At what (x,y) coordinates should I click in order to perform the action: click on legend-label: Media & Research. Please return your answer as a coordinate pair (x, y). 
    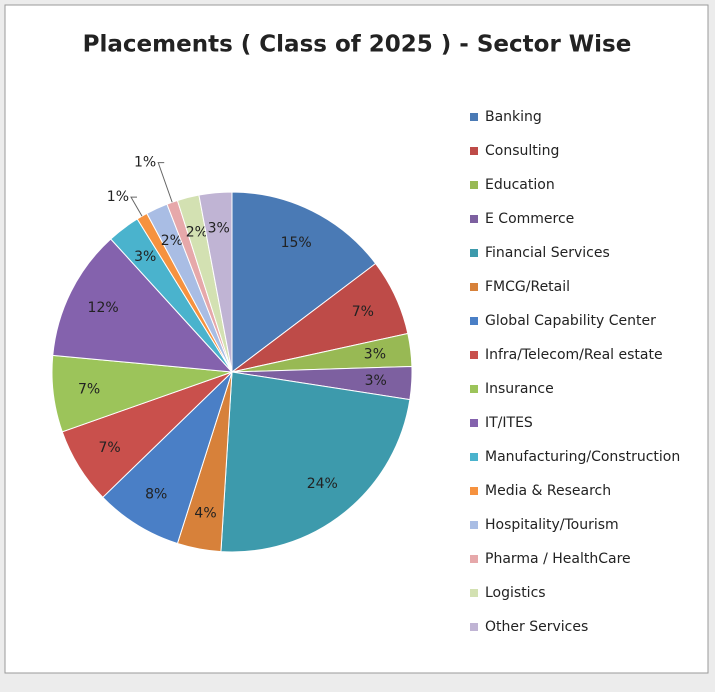
    Looking at the image, I should click on (548, 491).